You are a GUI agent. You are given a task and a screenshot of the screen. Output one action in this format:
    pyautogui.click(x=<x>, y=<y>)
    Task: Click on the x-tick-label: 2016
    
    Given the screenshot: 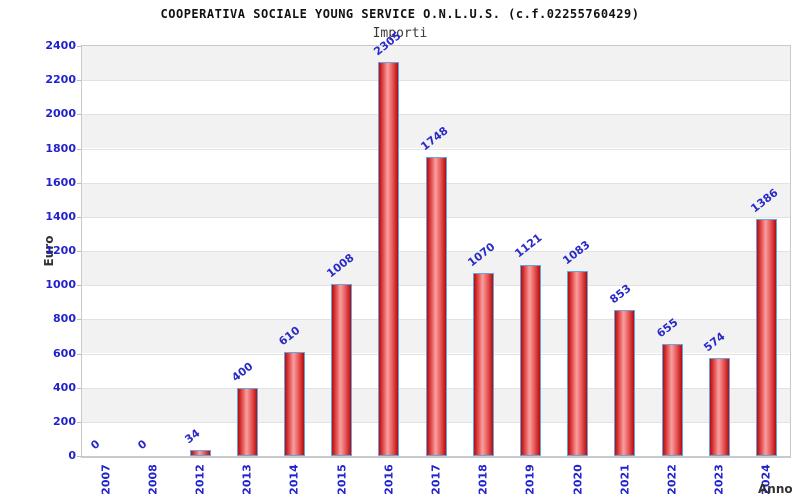 What is the action you would take?
    pyautogui.click(x=389, y=479)
    